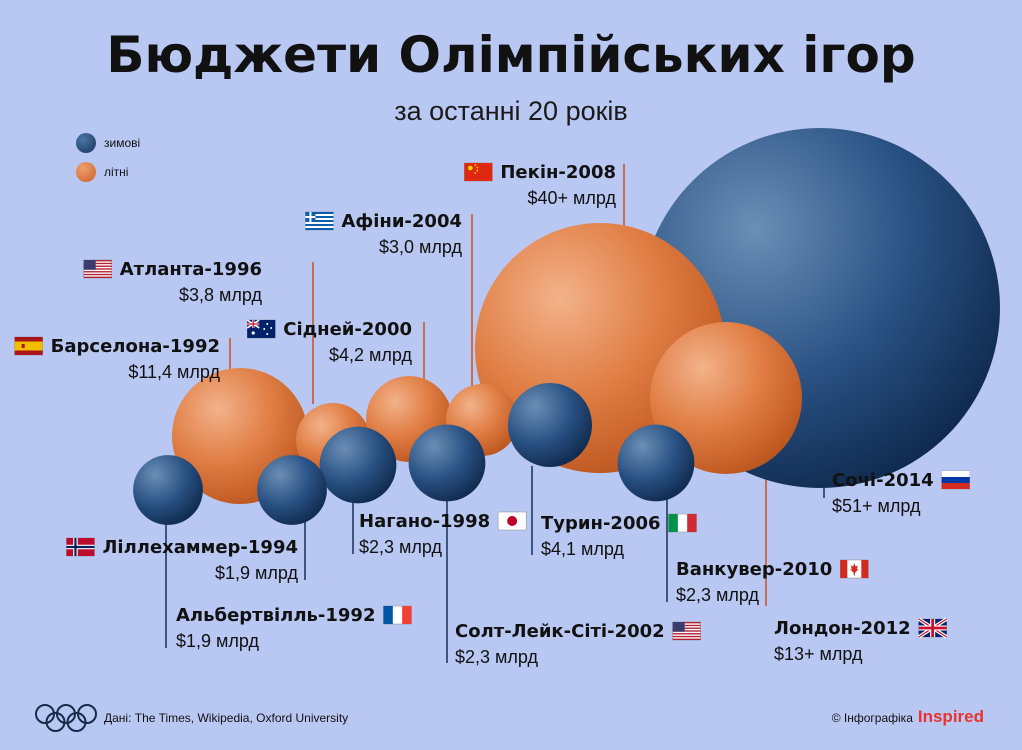 The width and height of the screenshot is (1022, 750). What do you see at coordinates (512, 521) in the screenshot?
I see `japan-flag-icon` at bounding box center [512, 521].